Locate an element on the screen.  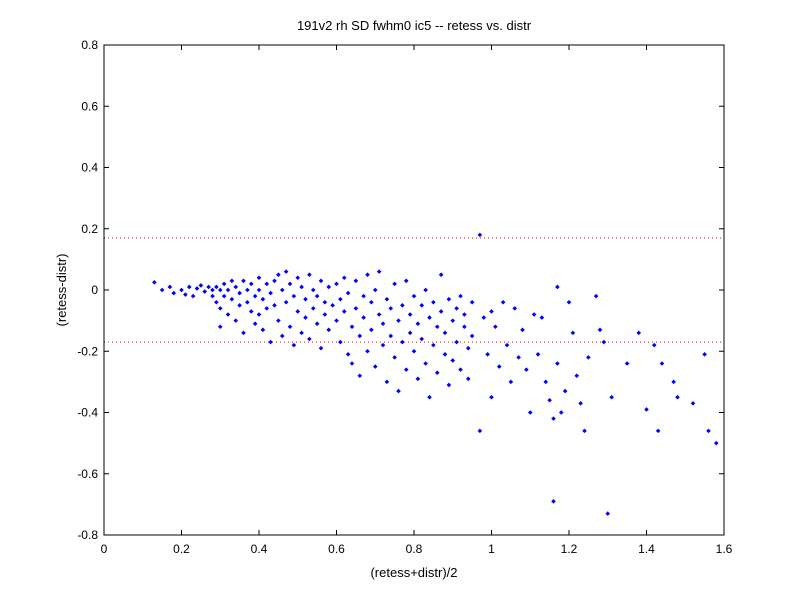
x-tick-label: 0.2 is located at coordinates (181, 549).